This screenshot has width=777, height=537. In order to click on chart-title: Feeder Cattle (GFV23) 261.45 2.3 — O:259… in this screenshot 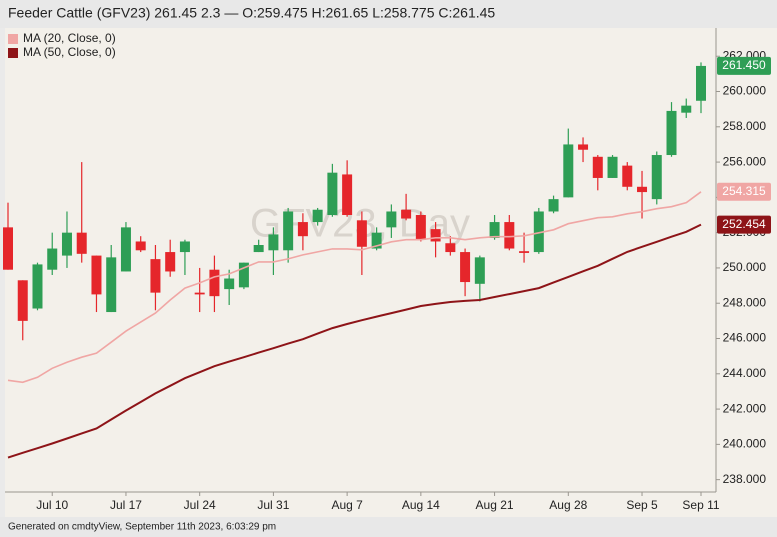, I will do `click(251, 13)`.